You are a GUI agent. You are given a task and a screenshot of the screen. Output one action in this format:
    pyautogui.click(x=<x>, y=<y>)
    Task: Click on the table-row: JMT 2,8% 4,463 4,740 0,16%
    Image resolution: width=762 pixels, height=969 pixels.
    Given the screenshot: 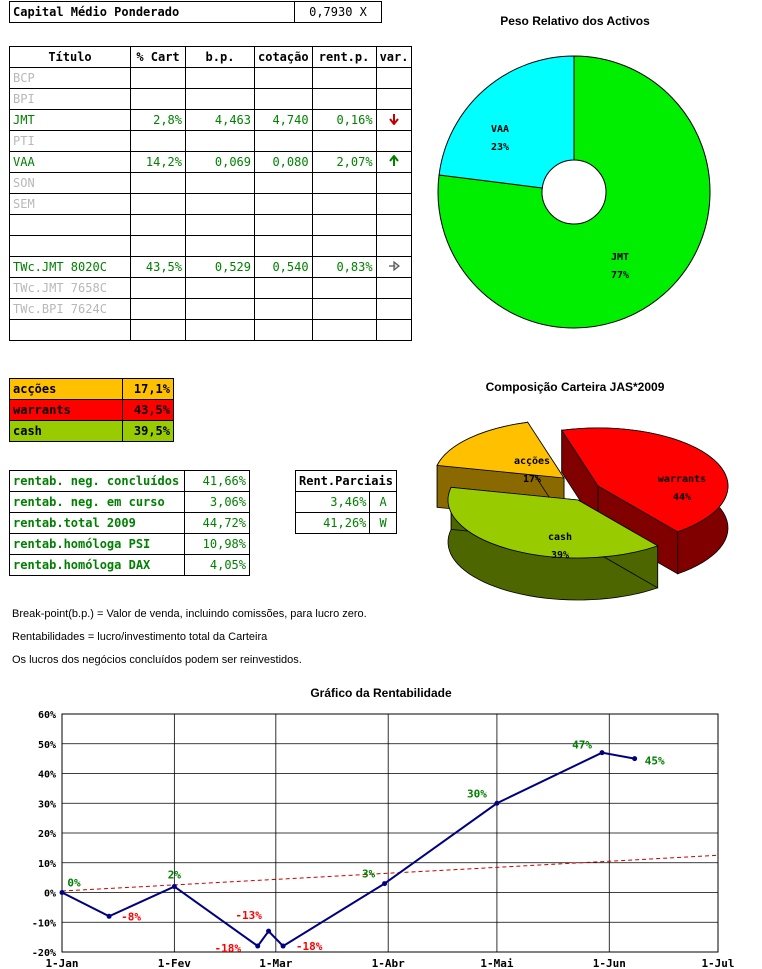 What is the action you would take?
    pyautogui.click(x=211, y=120)
    